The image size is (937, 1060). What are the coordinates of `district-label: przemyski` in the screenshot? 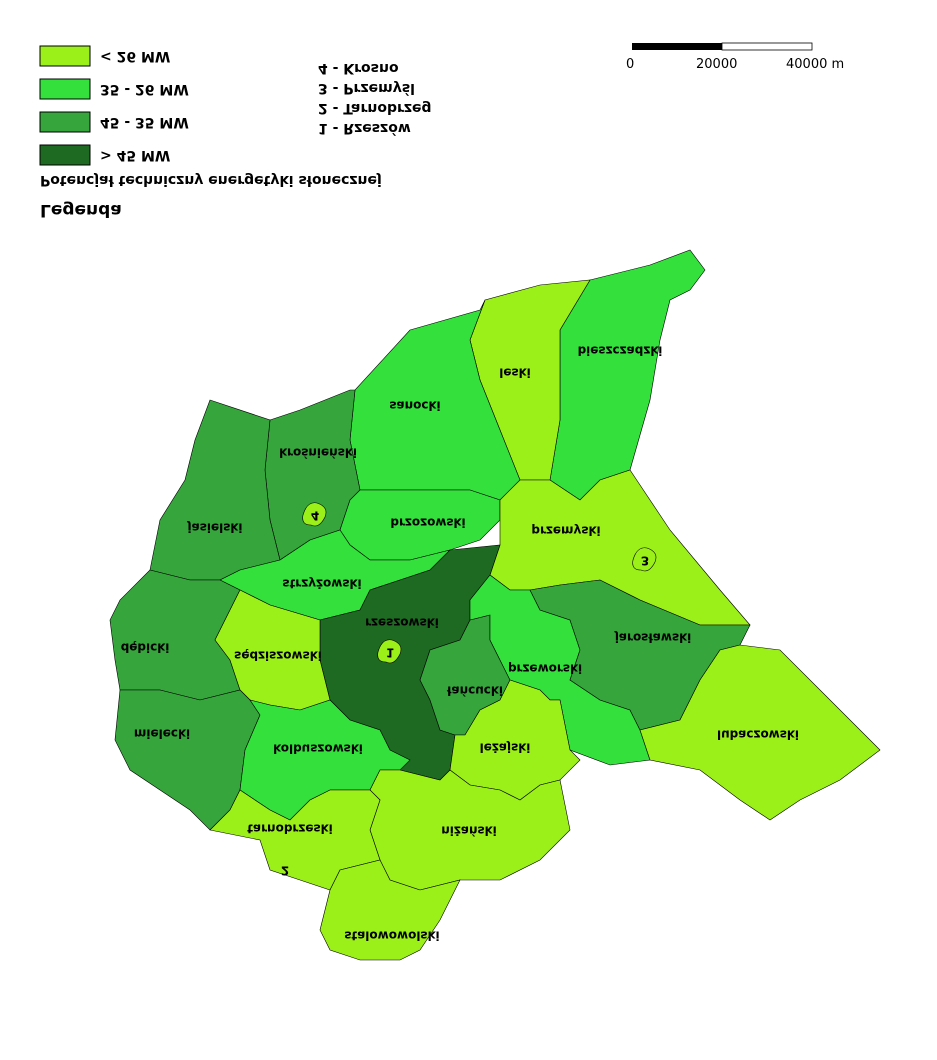 It's located at (565, 531).